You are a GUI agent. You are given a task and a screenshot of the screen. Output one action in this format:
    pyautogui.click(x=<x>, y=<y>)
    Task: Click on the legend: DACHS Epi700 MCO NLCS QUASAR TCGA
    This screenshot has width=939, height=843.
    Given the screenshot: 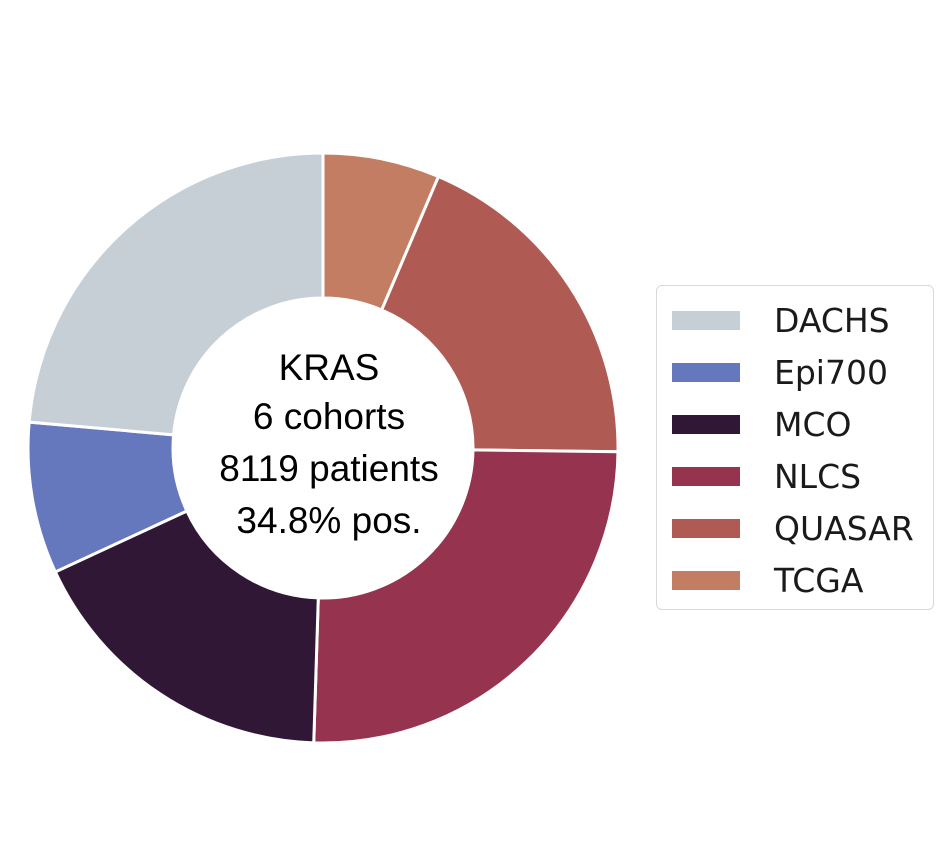 What is the action you would take?
    pyautogui.click(x=795, y=447)
    